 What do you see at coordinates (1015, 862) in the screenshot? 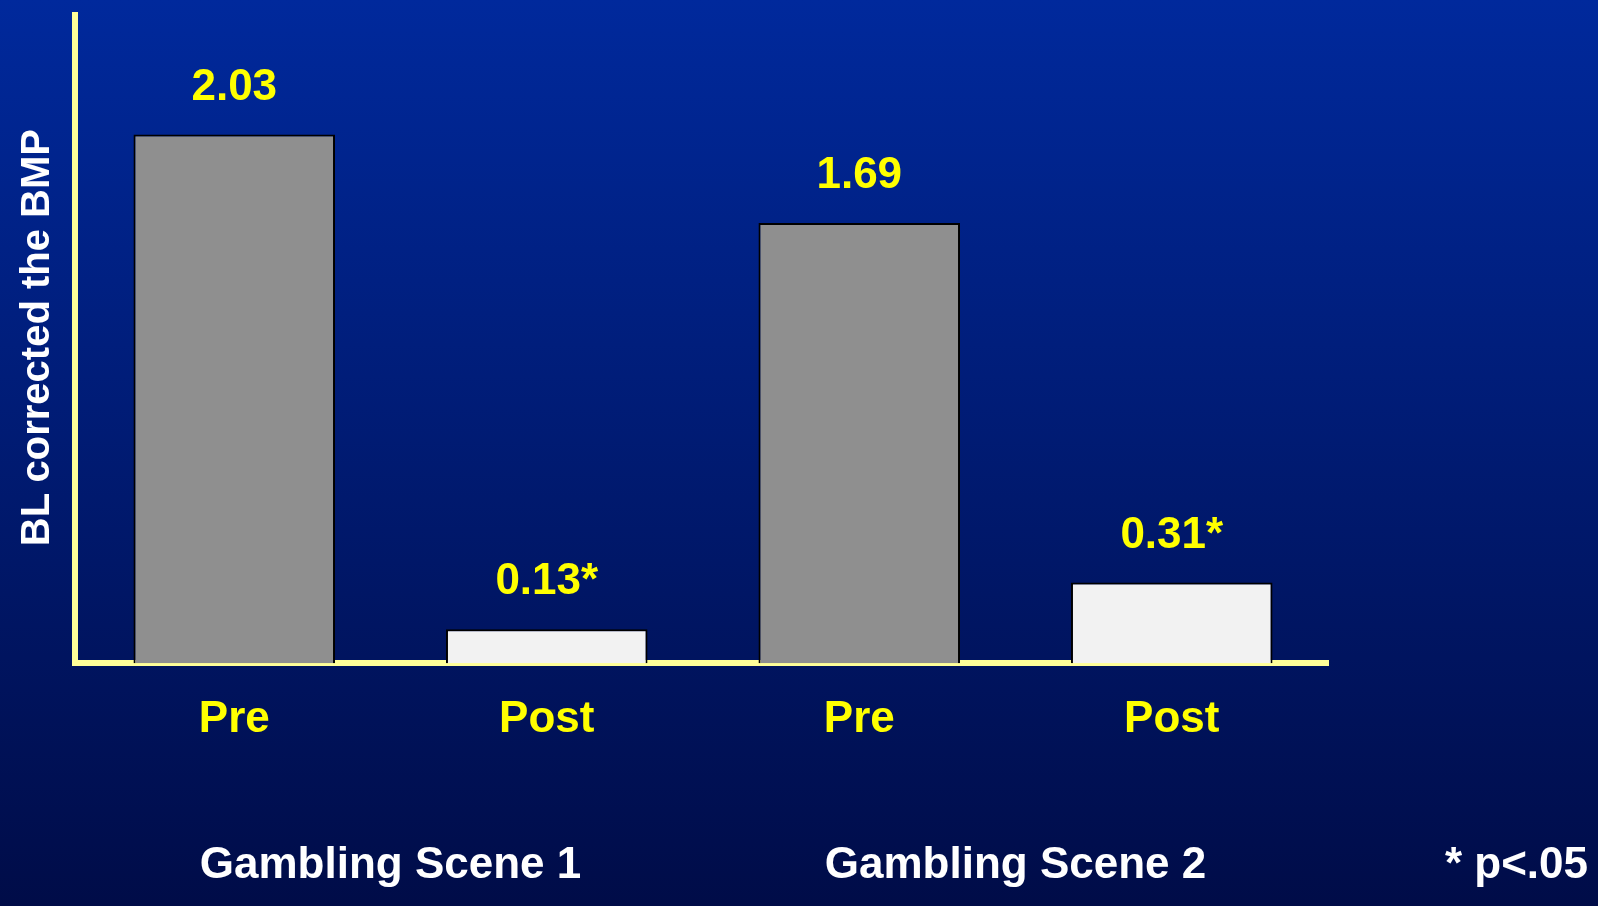
I see `text: Gambling Scene 2` at bounding box center [1015, 862].